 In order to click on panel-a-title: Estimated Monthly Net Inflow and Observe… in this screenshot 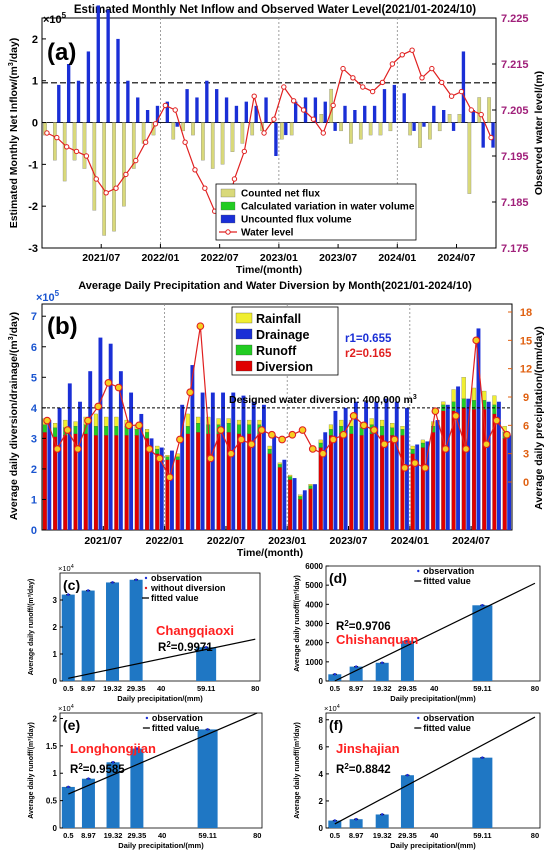, I will do `click(275, 10)`.